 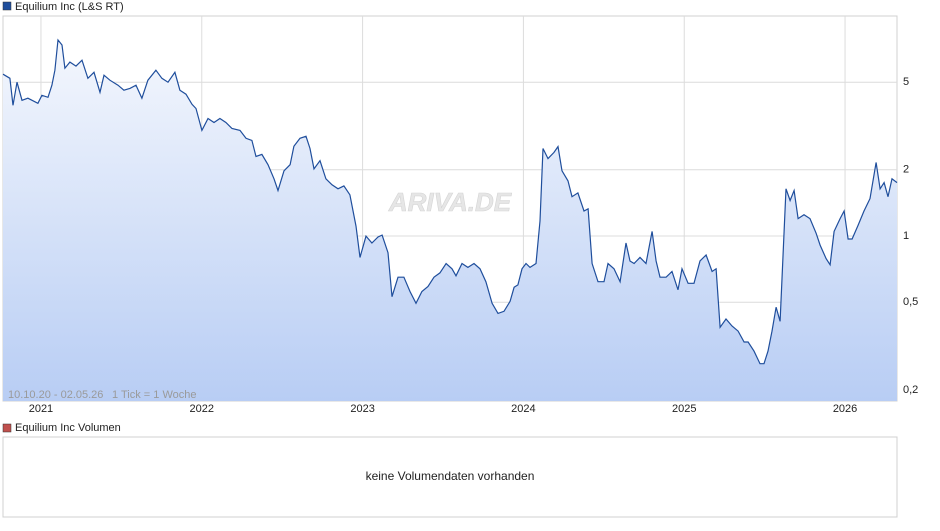 What do you see at coordinates (55, 395) in the screenshot?
I see `date-range: 10.10.20 - 02.05.26` at bounding box center [55, 395].